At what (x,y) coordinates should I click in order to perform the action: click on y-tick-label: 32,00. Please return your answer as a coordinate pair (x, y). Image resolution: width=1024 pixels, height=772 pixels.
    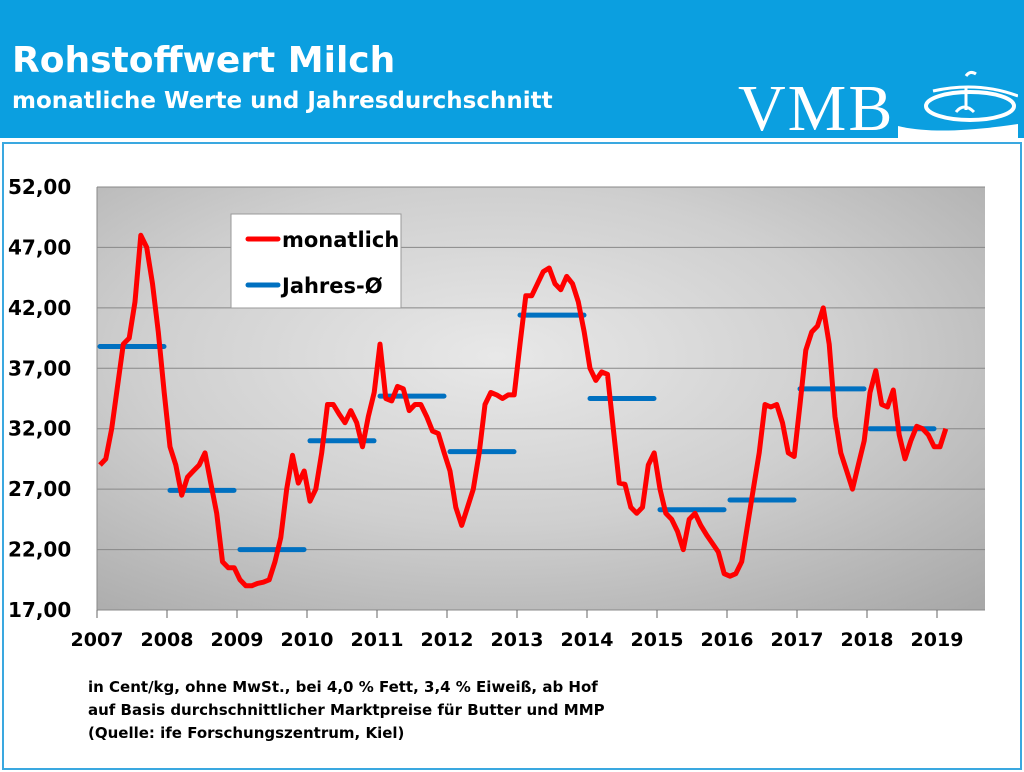
    Looking at the image, I should click on (39, 429).